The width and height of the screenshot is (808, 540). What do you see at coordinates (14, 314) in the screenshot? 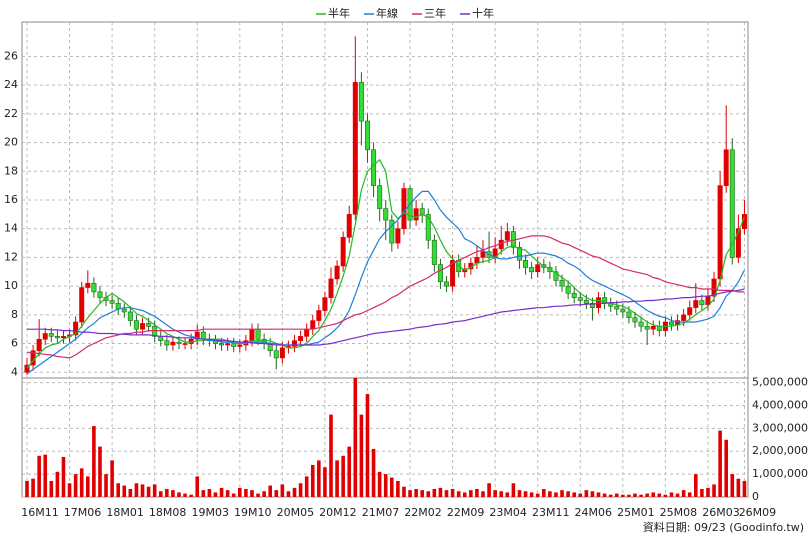
I see `y-tick-label: 8` at bounding box center [14, 314].